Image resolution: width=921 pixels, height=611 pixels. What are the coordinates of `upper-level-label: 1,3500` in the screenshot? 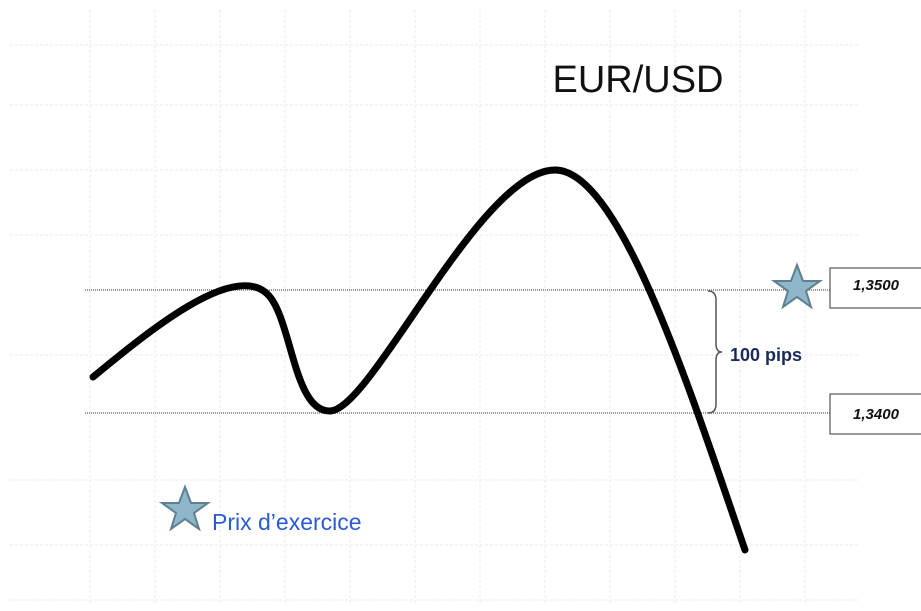 It's located at (876, 285).